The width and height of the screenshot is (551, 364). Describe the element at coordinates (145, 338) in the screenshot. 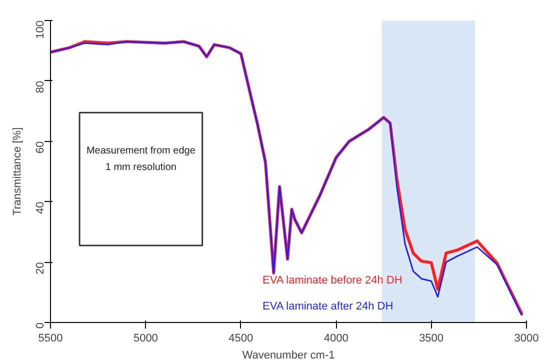

I see `x-tick-label: 5000` at that location.